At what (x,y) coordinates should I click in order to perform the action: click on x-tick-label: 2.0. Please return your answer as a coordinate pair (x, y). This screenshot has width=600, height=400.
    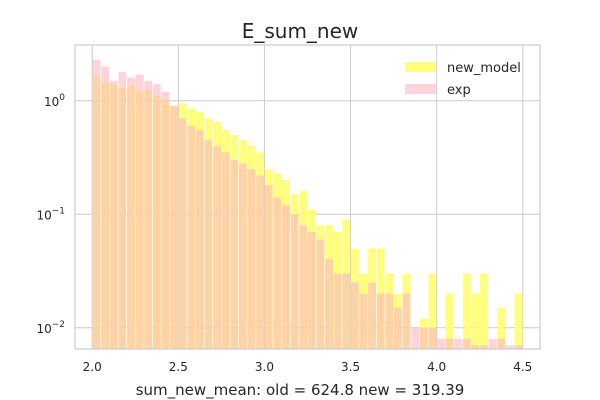
    Looking at the image, I should click on (92, 367).